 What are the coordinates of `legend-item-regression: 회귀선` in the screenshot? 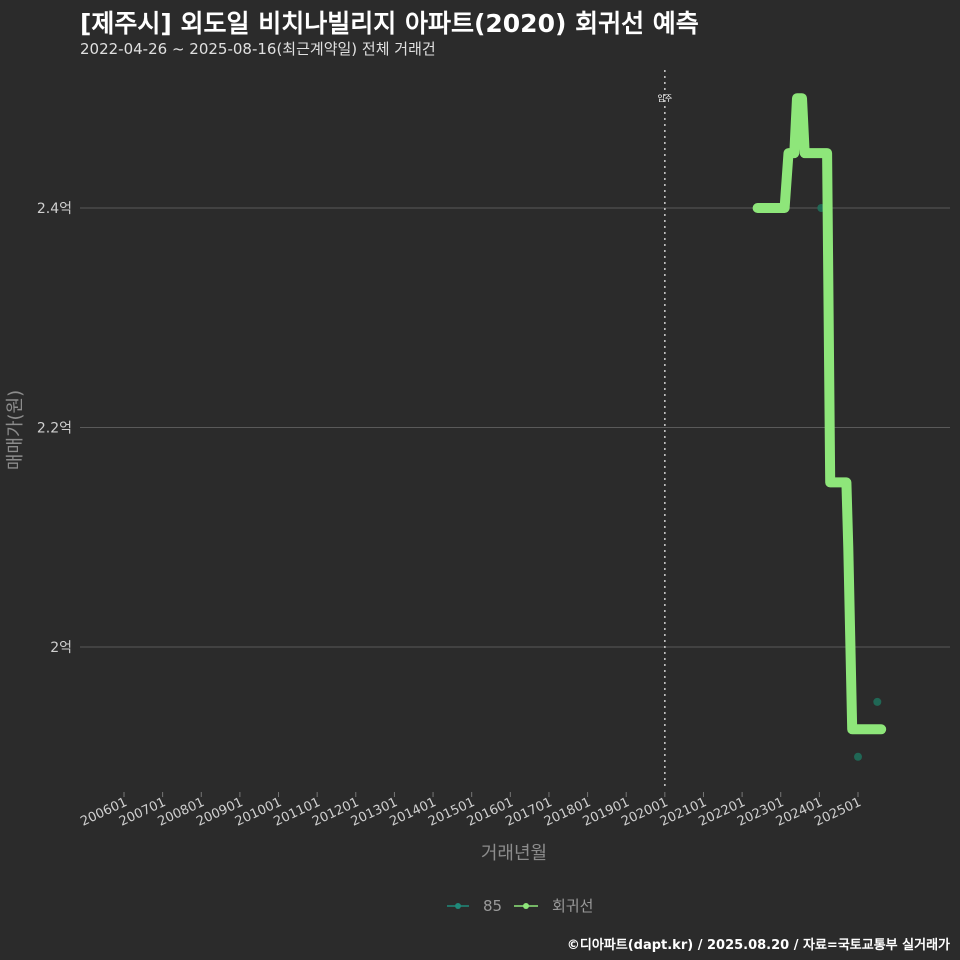 It's located at (553, 906).